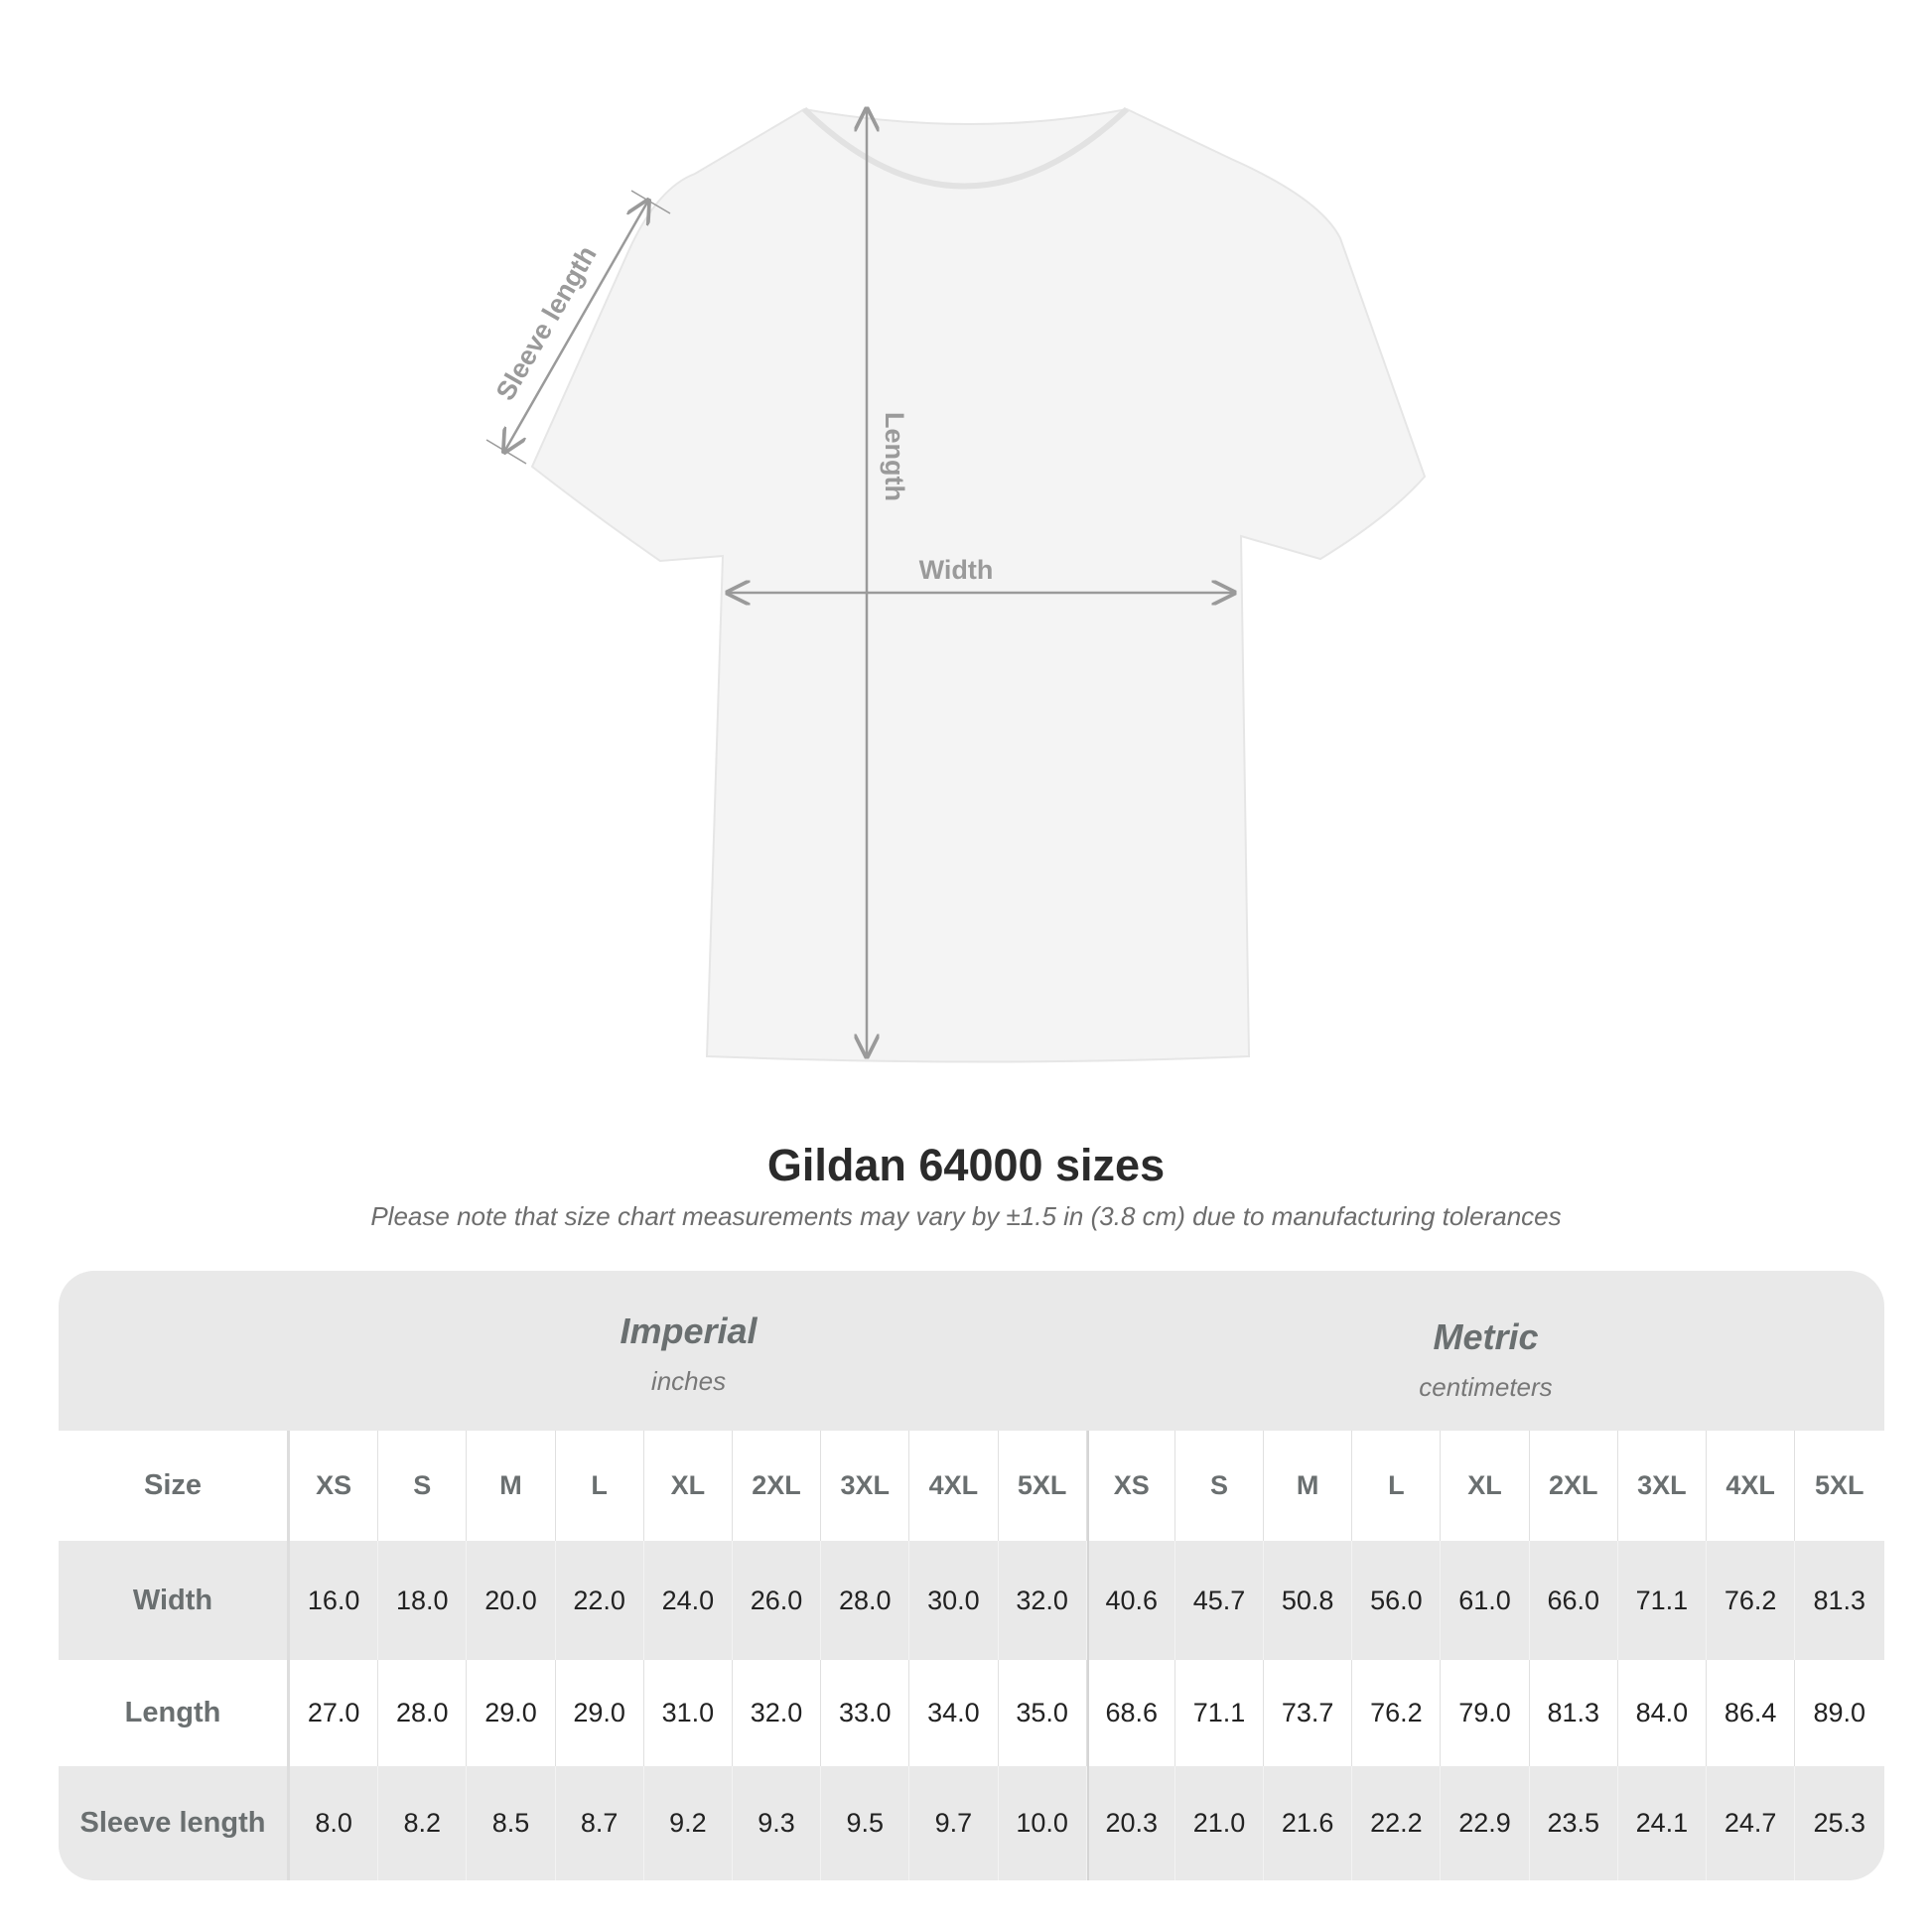  I want to click on metric-size-header: 2XL, so click(1574, 1486).